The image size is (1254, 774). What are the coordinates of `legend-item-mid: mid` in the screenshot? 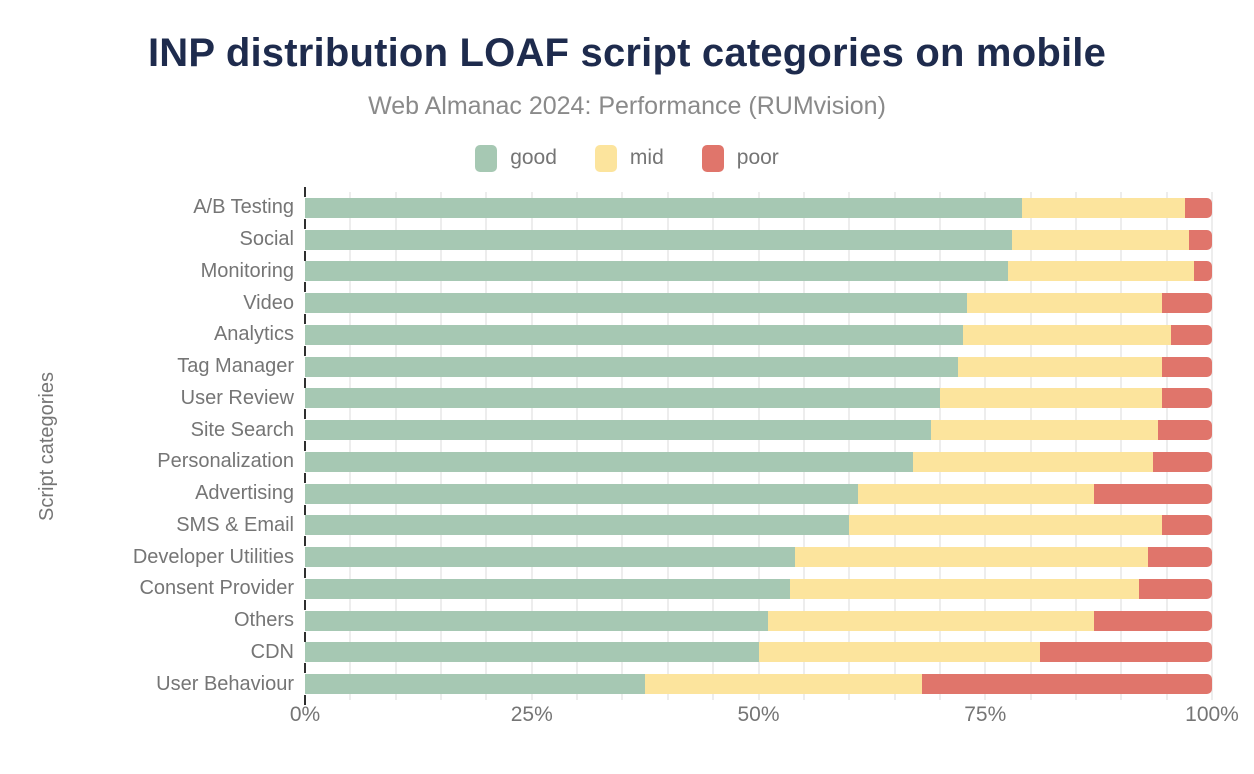 It's located at (629, 158).